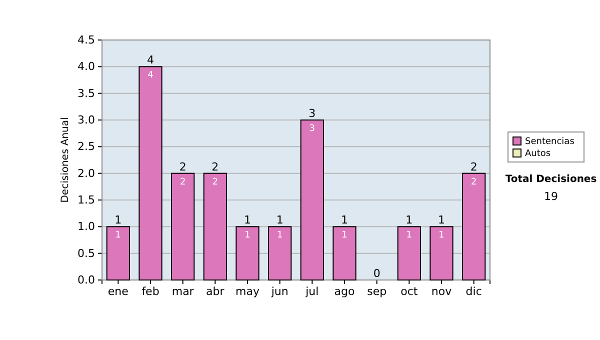 The width and height of the screenshot is (600, 340). I want to click on legend-label: Autos, so click(538, 154).